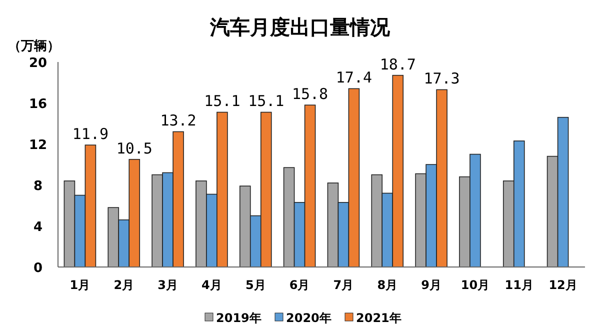  What do you see at coordinates (38, 63) in the screenshot?
I see `y-tick-label: 20` at bounding box center [38, 63].